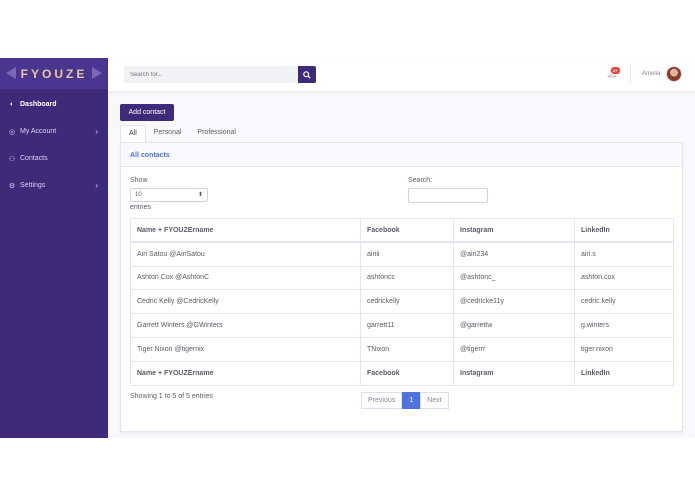  Describe the element at coordinates (407, 302) in the screenshot. I see `cell-facebook: cedrickelly` at that location.